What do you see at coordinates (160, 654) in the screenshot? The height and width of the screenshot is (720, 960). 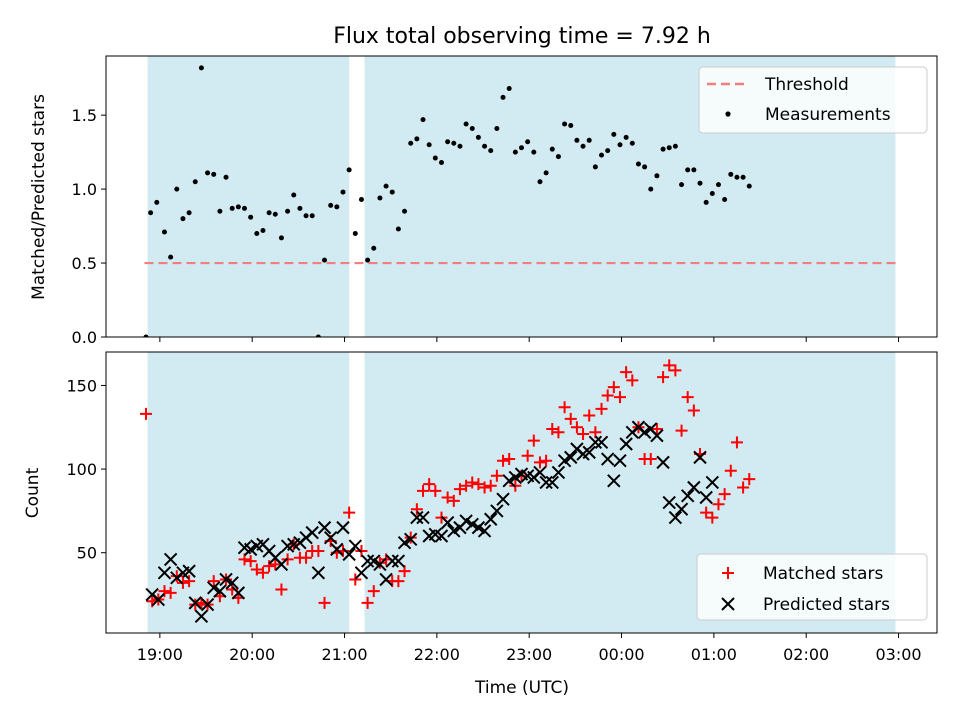 I see `x-tick-label: 19:00` at bounding box center [160, 654].